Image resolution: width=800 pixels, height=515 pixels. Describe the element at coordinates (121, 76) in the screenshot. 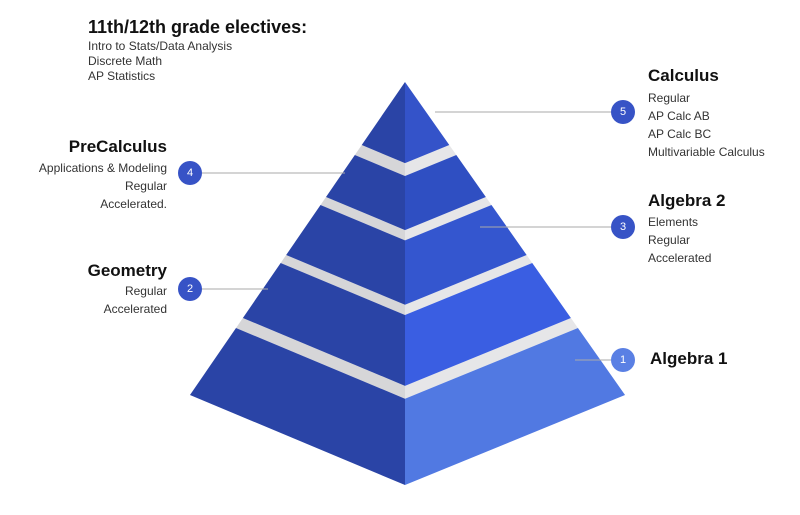

I see `elective-item: AP Statistics` at that location.